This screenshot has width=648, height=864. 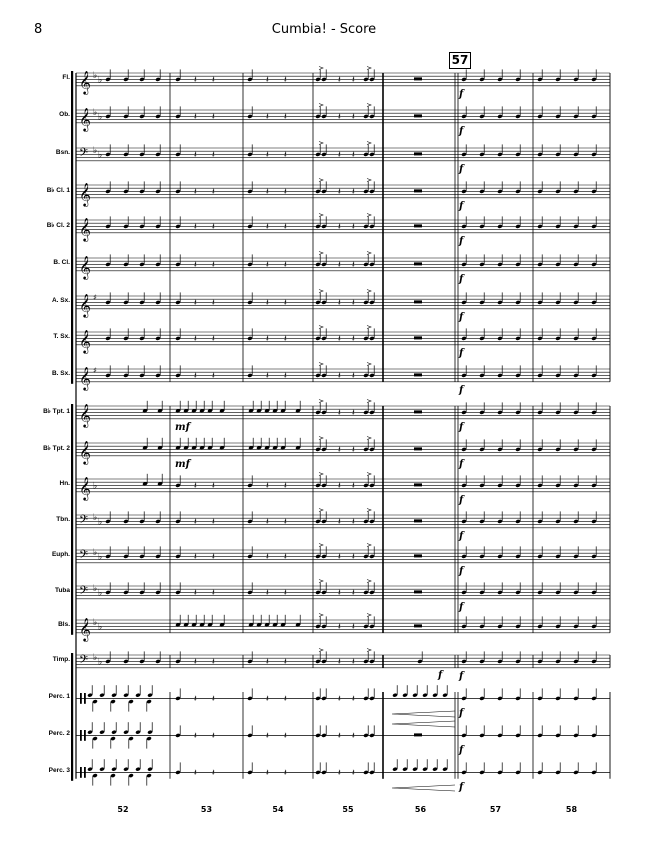 I want to click on instrument-label: B♭ Tpt. 1, so click(x=56, y=412).